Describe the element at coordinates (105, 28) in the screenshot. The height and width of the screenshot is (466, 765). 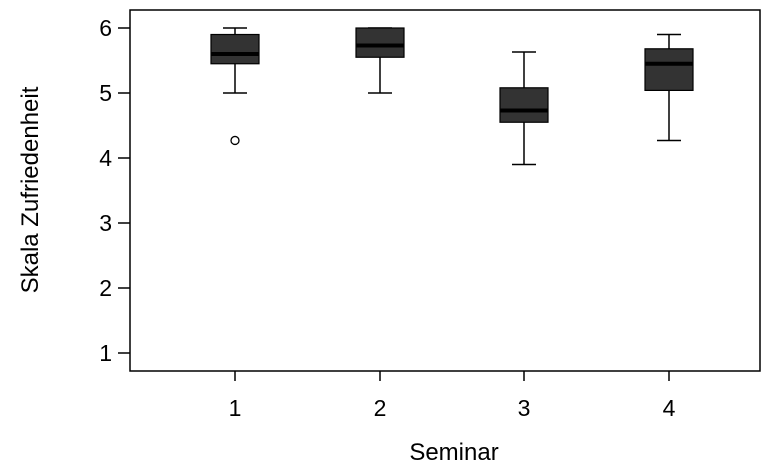
I see `y-tick-label-6: 6` at that location.